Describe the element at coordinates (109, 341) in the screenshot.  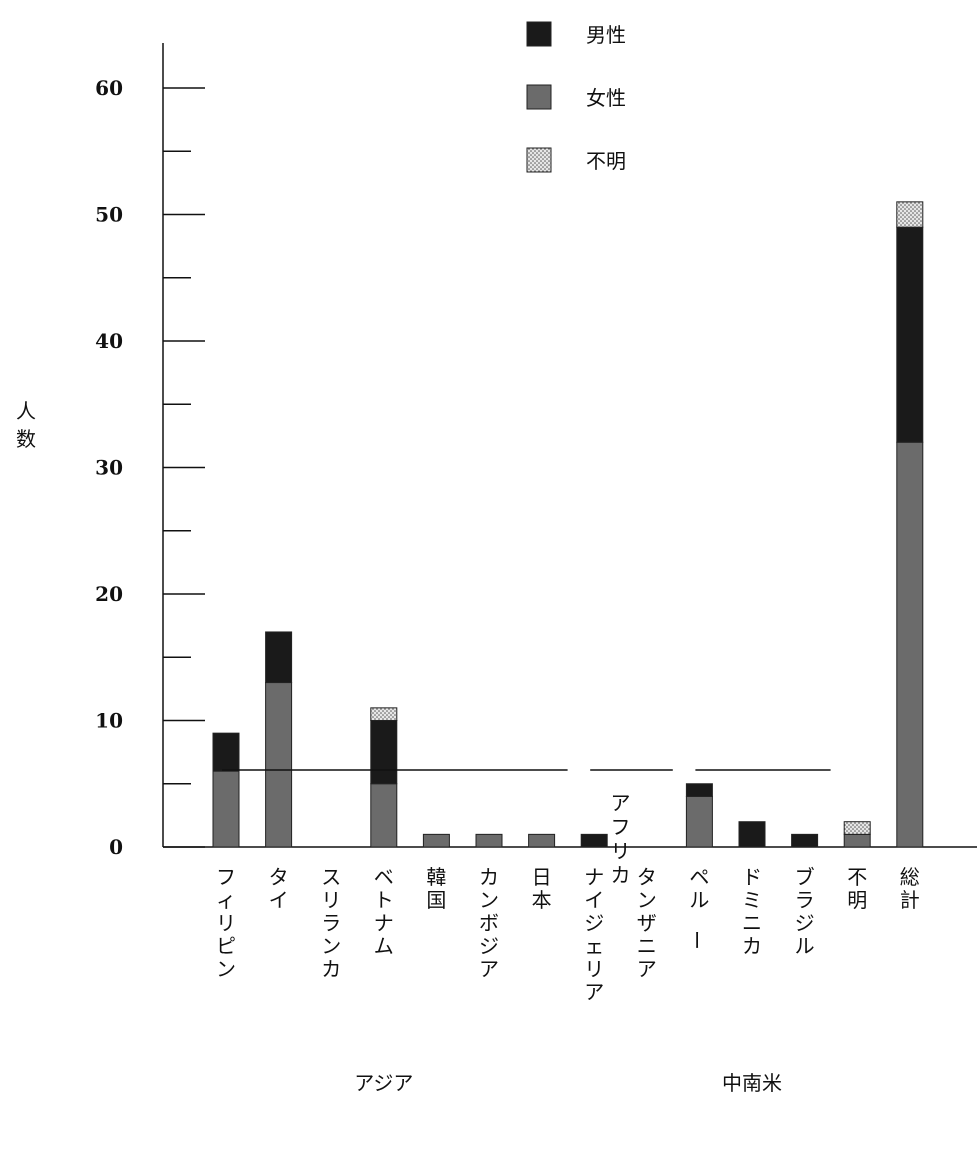
I see `y-tick-label: 40` at that location.